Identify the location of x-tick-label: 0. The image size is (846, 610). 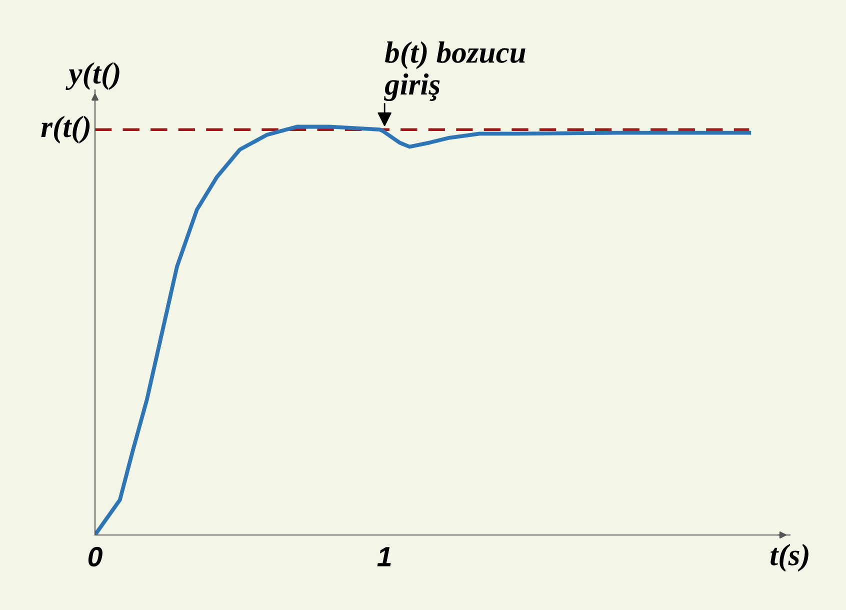
(95, 556).